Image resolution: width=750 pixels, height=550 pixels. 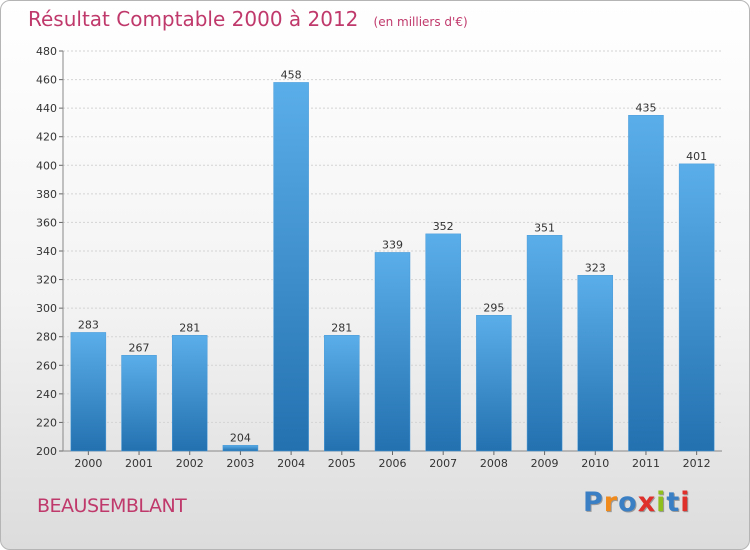 What do you see at coordinates (696, 156) in the screenshot?
I see `value-label-2012: 401` at bounding box center [696, 156].